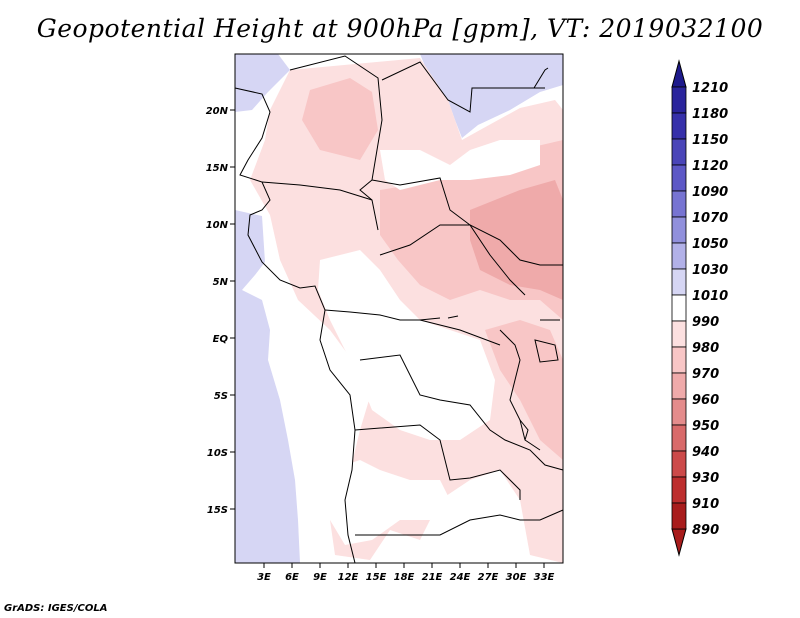  What do you see at coordinates (705, 348) in the screenshot?
I see `colorbar-label: 980` at bounding box center [705, 348].